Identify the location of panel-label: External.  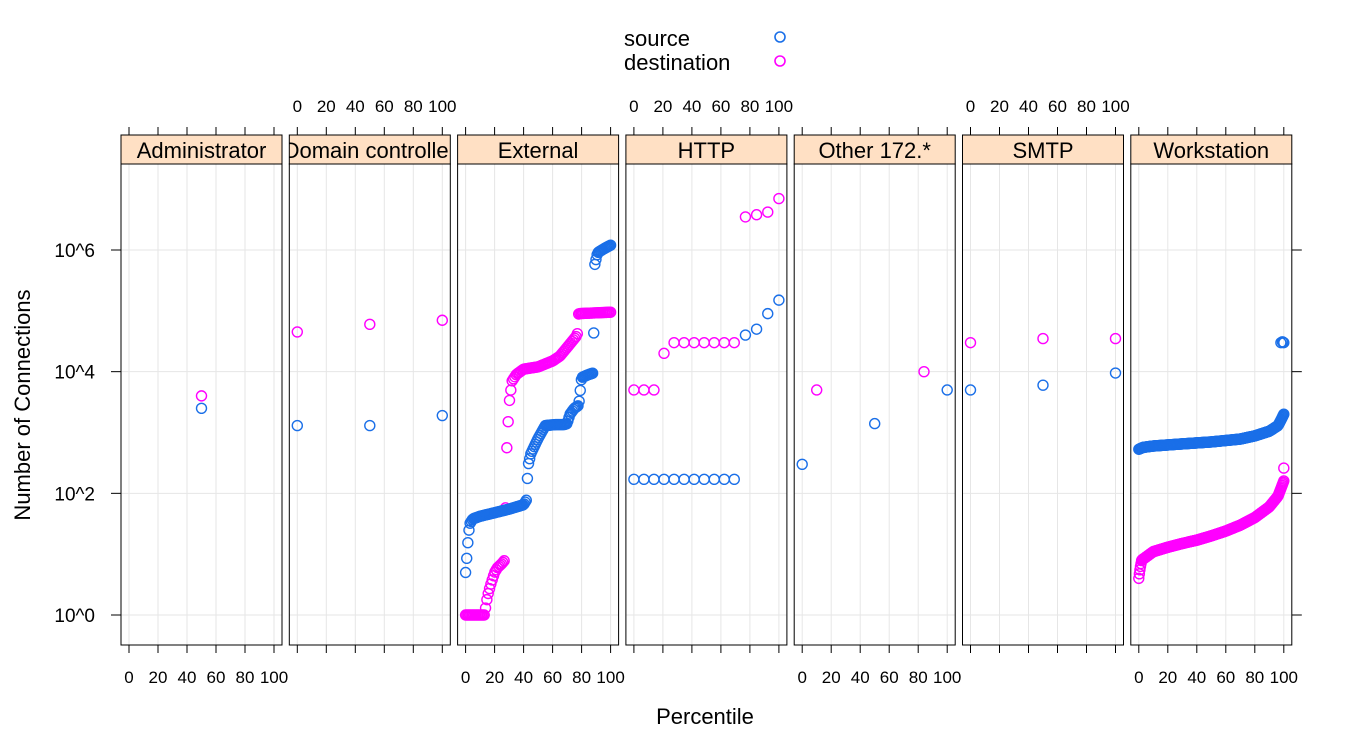
(538, 150).